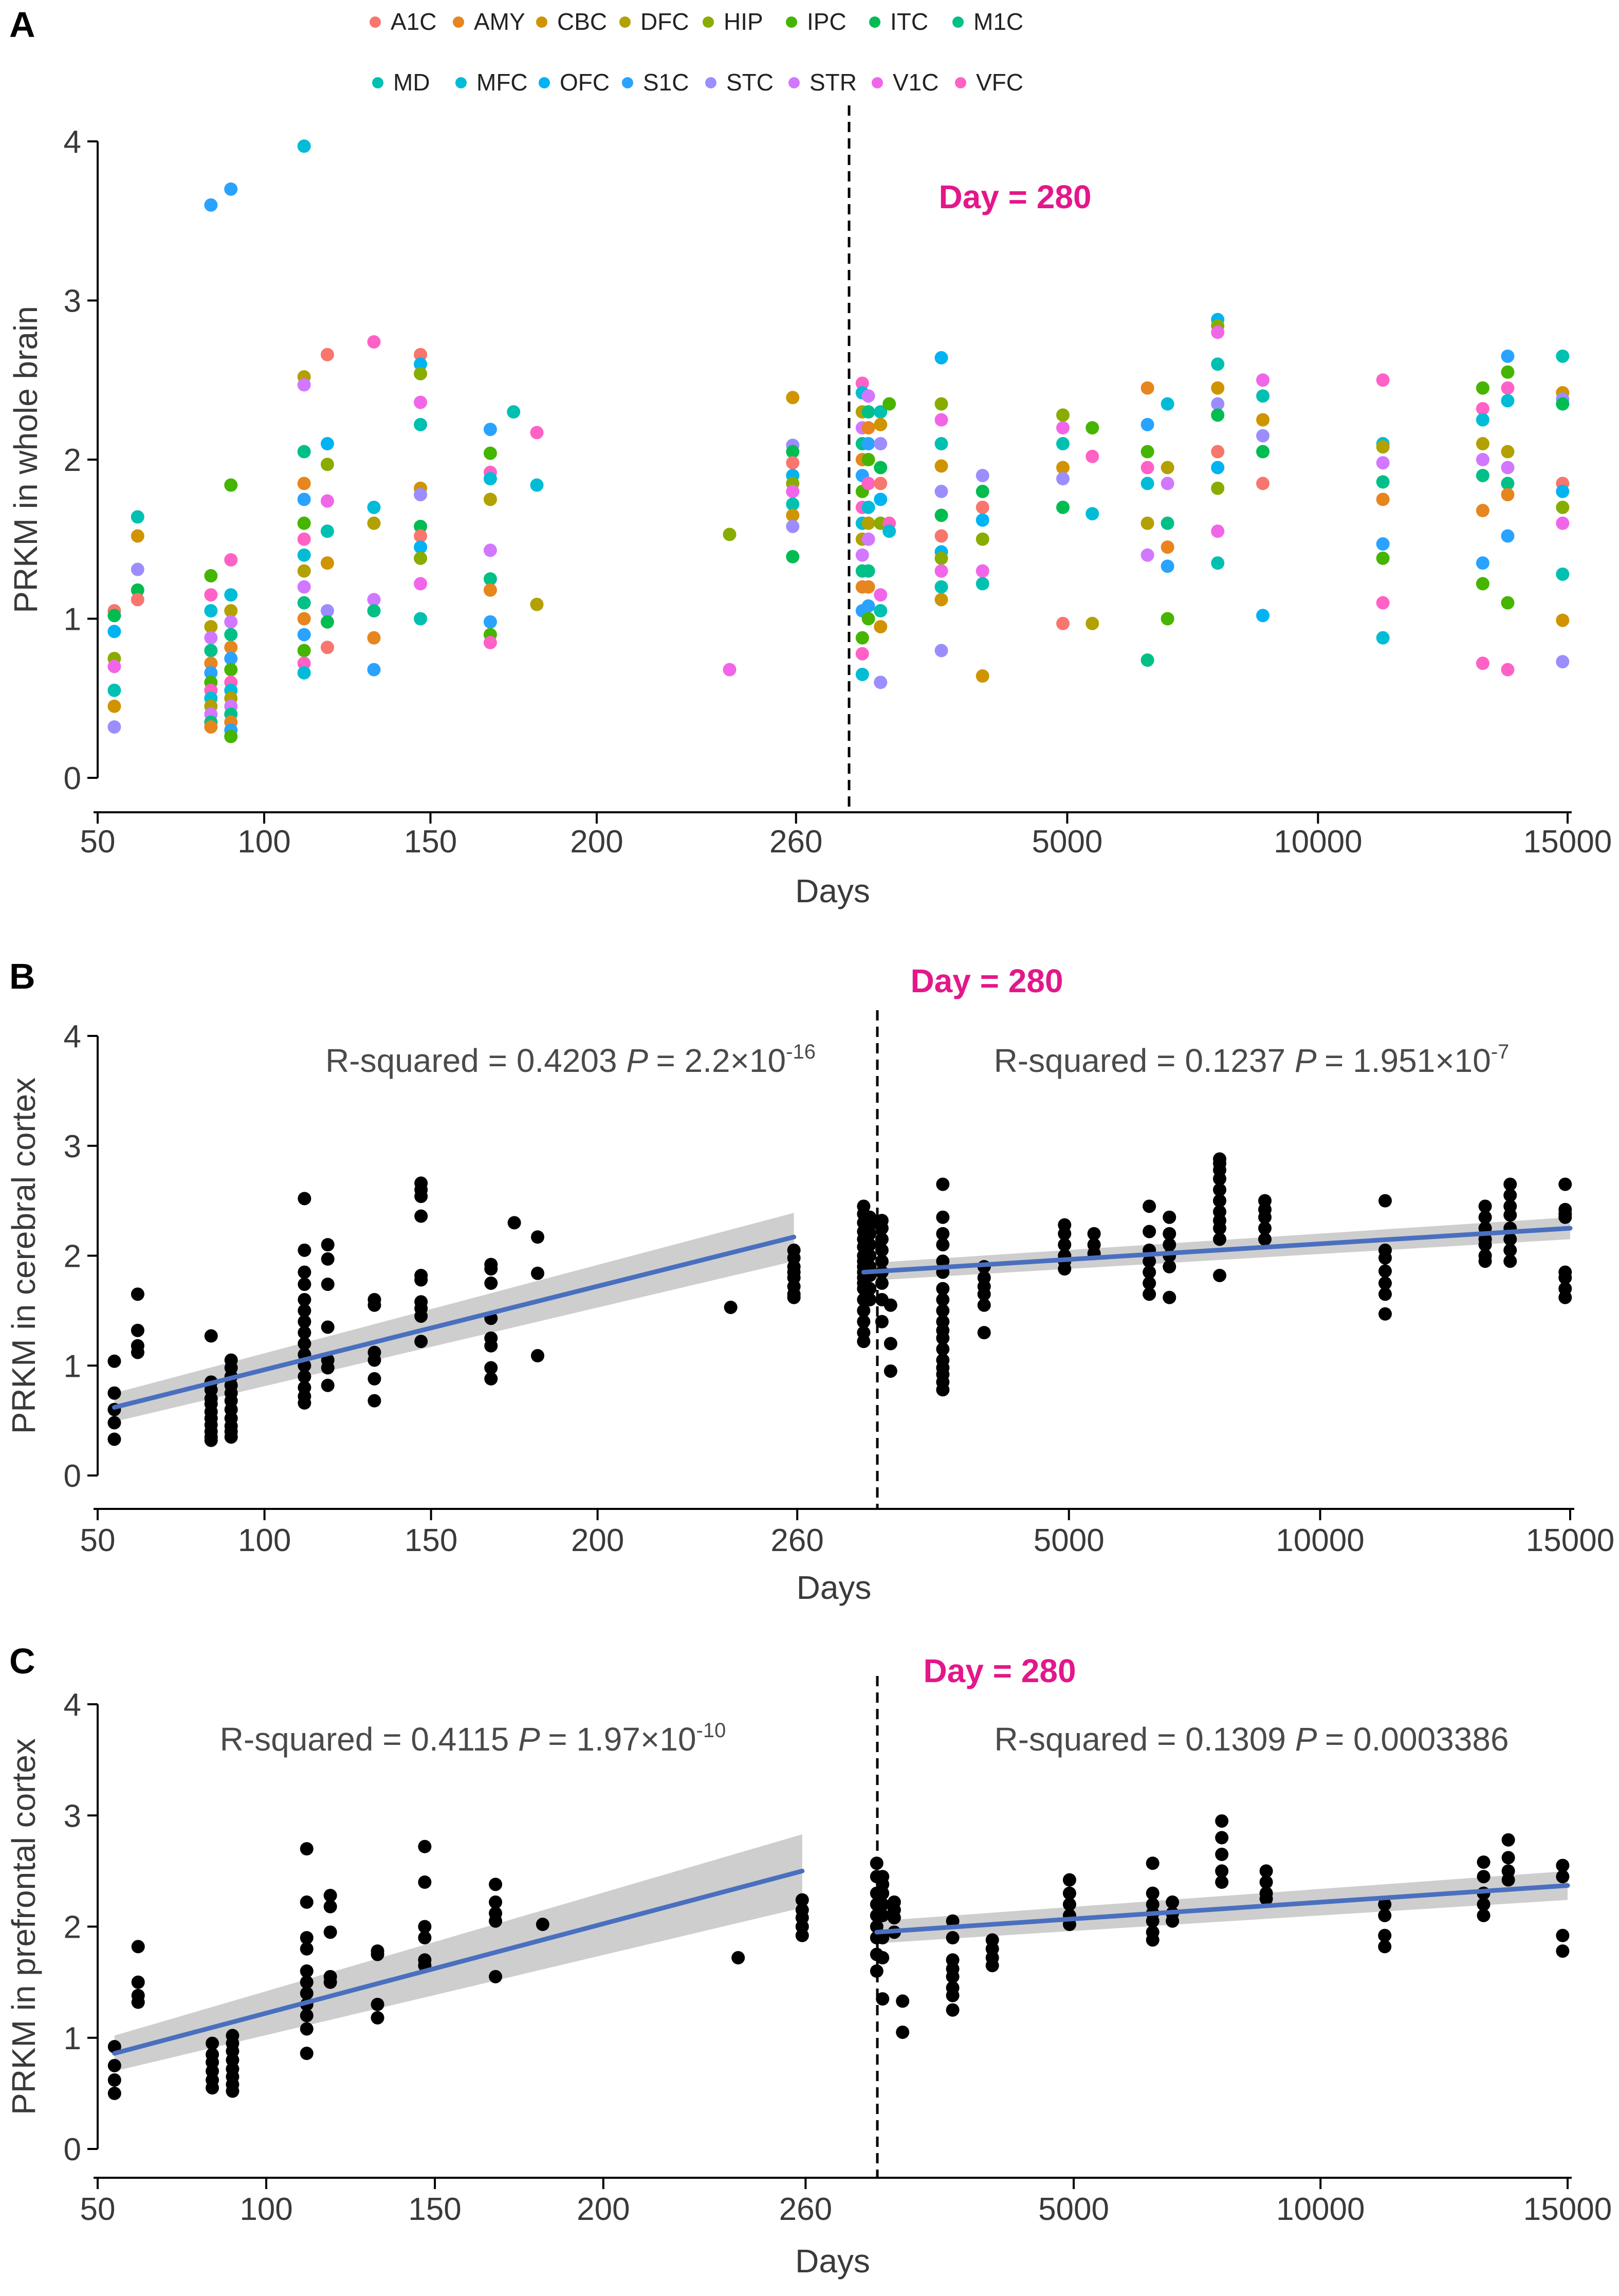  I want to click on legend-item: MFC, so click(491, 82).